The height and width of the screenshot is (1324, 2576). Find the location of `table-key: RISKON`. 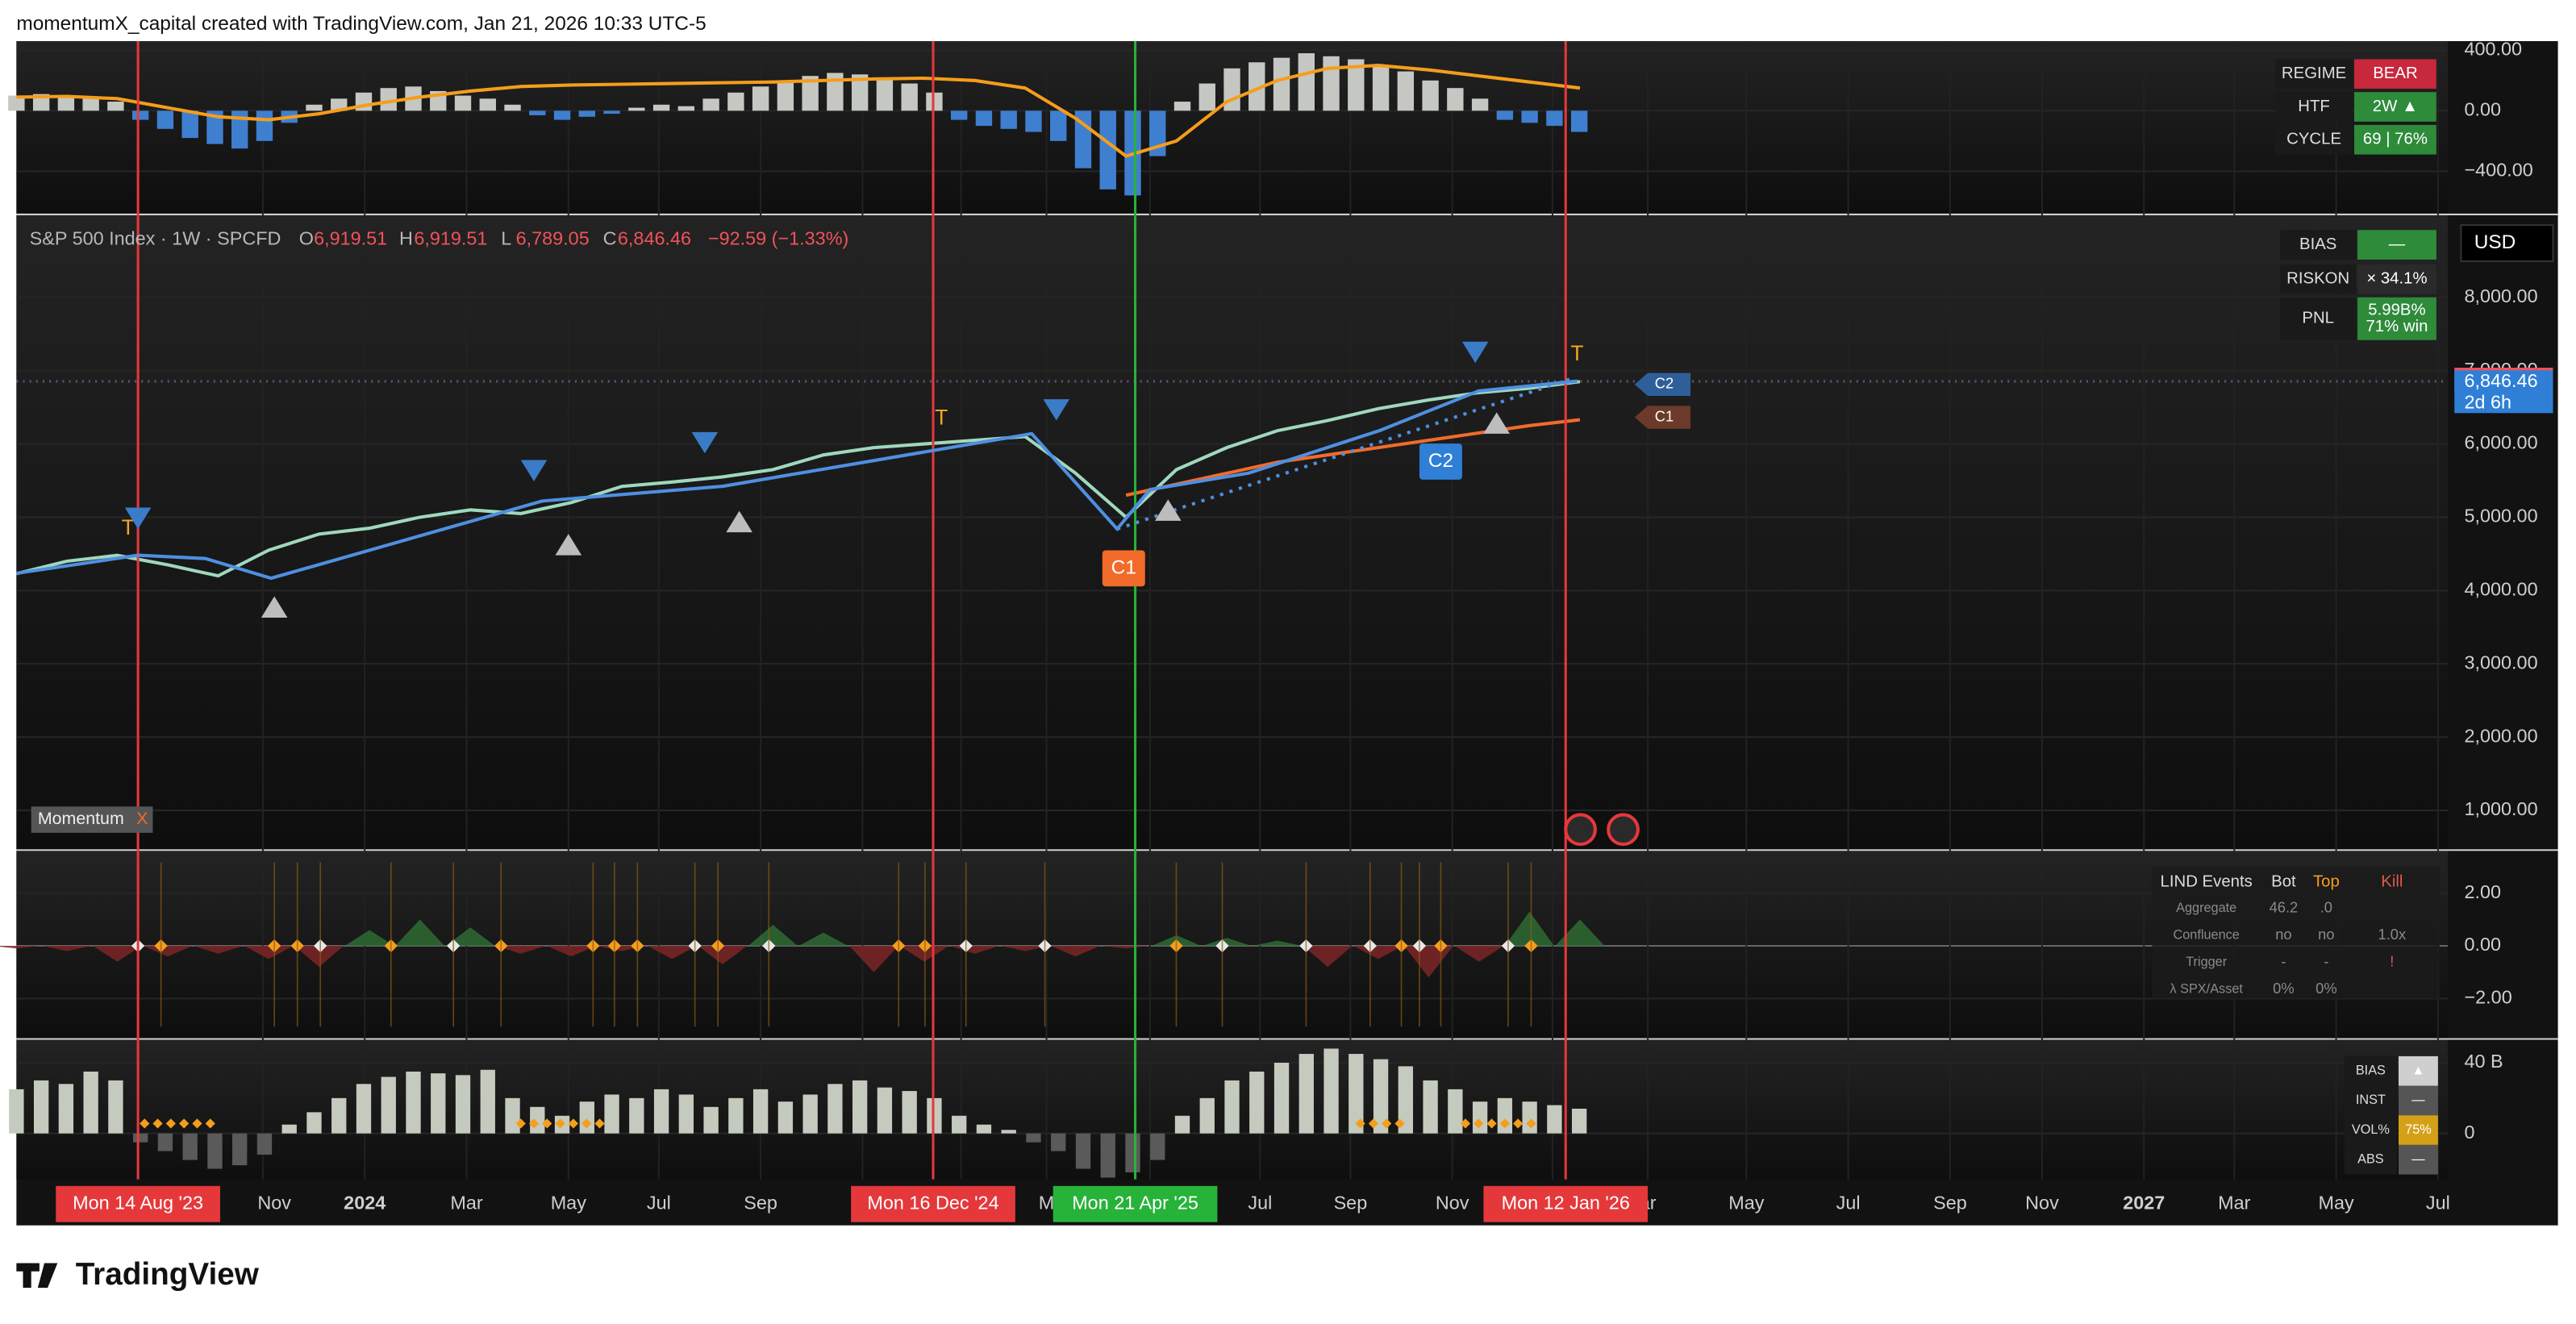

table-key: RISKON is located at coordinates (2317, 279).